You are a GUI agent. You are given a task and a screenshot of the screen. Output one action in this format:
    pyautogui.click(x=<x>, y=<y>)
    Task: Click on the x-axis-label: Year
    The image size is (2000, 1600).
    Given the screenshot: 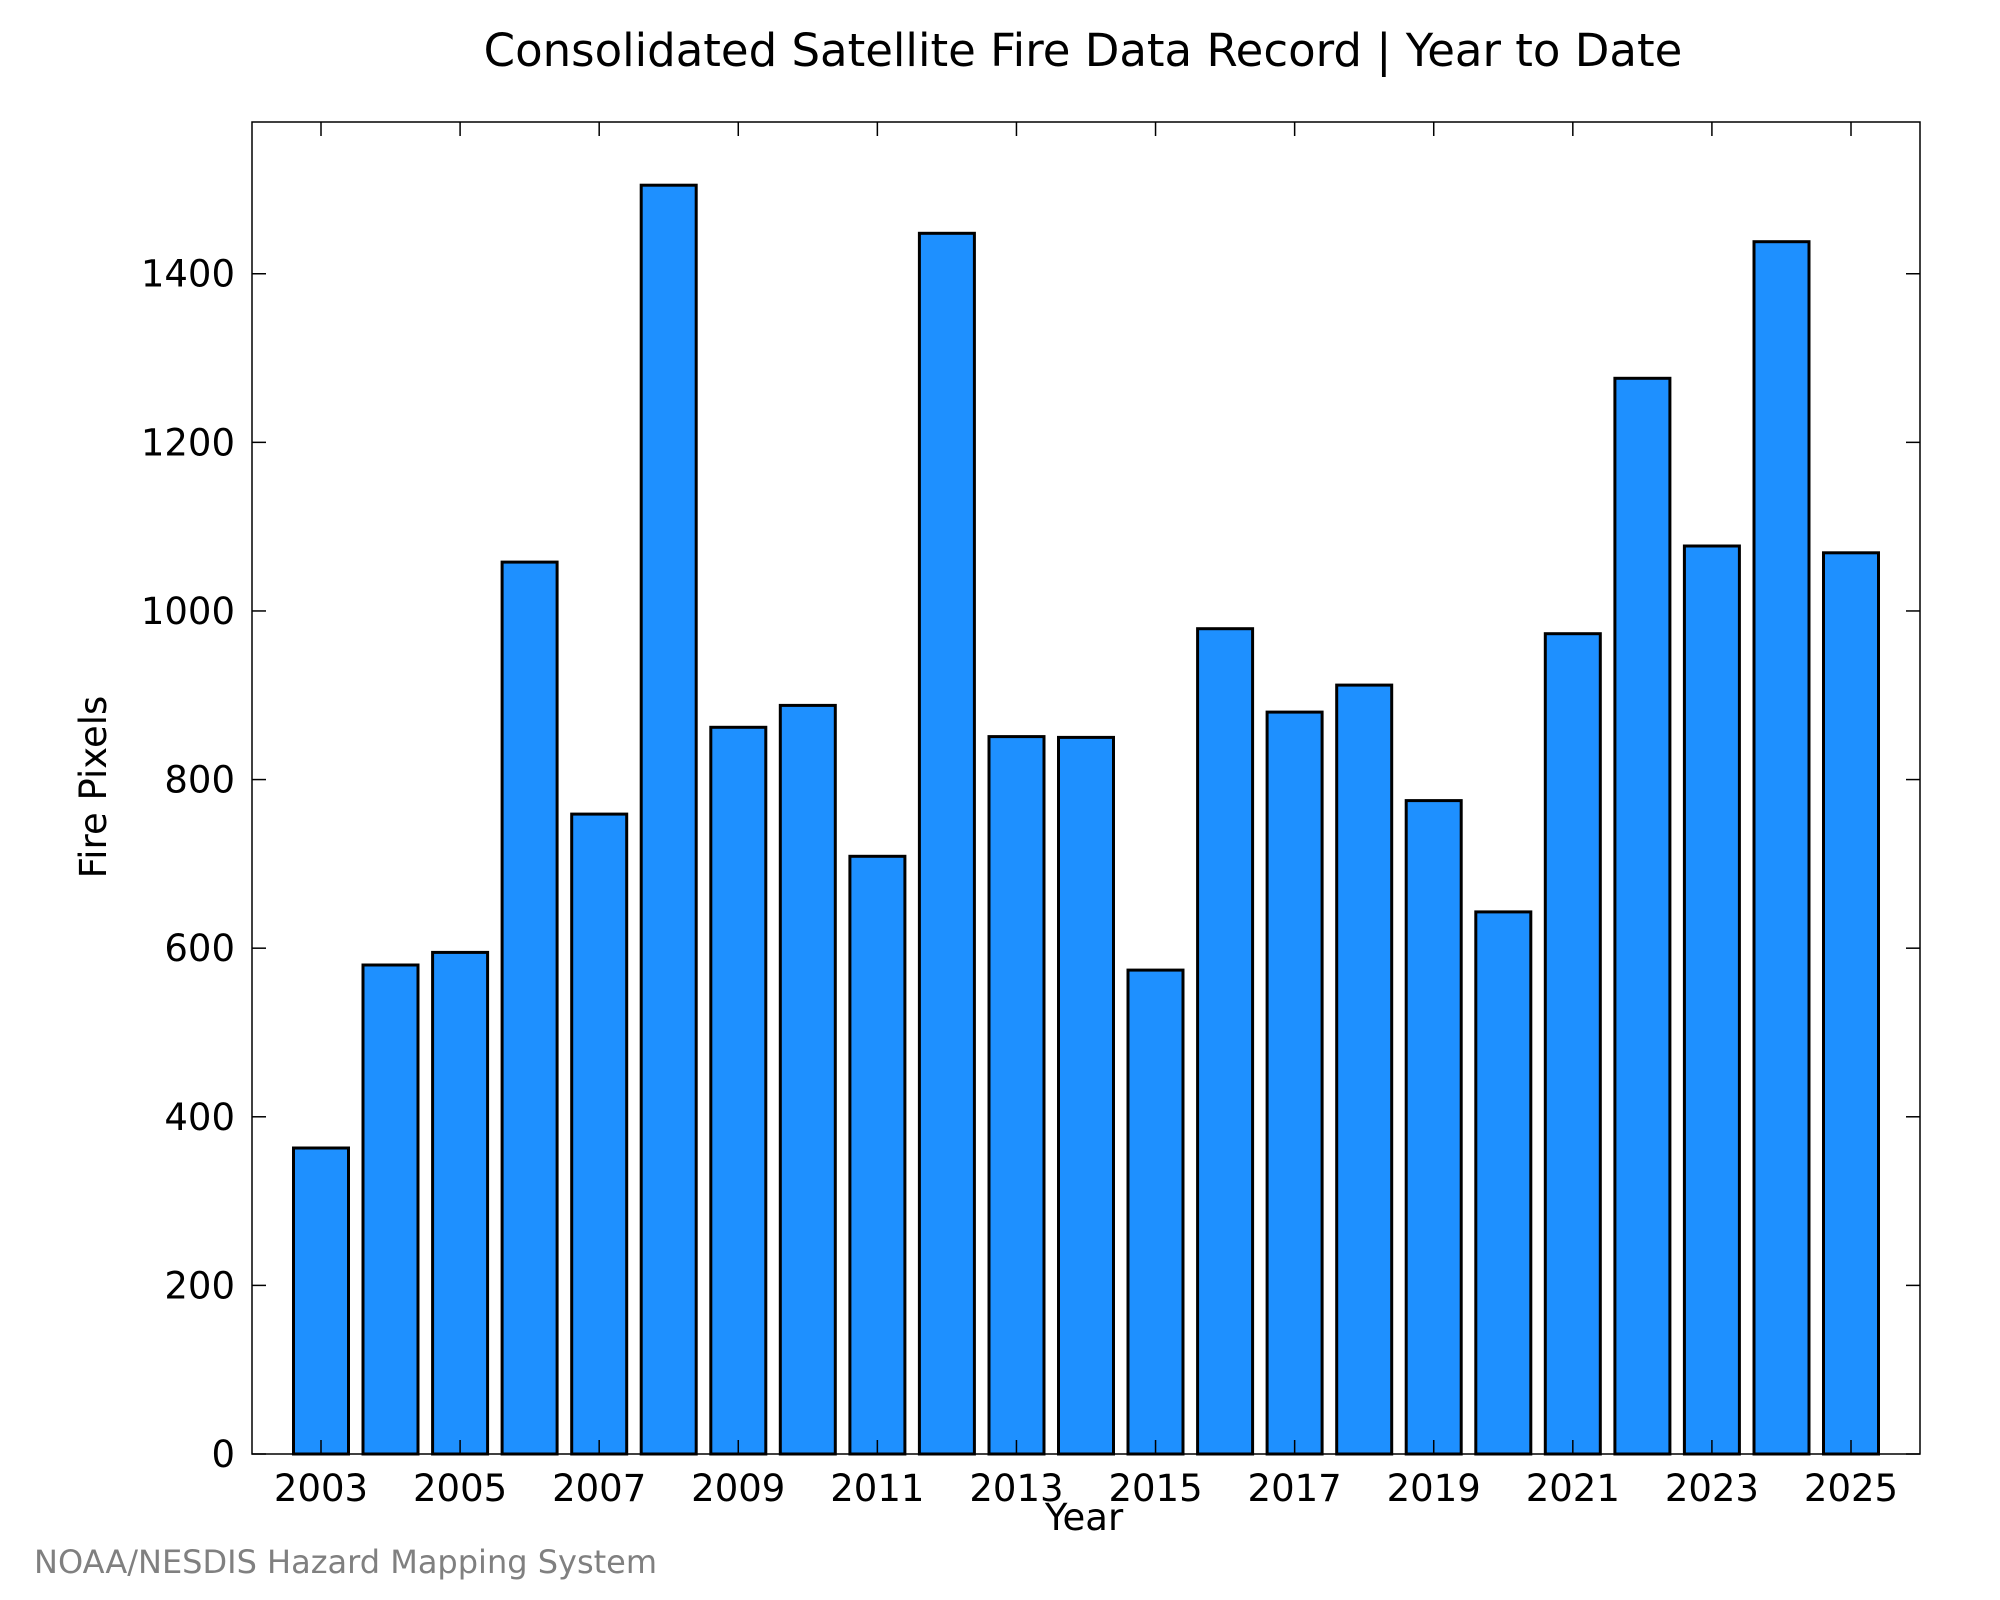 What is the action you would take?
    pyautogui.click(x=1084, y=1517)
    